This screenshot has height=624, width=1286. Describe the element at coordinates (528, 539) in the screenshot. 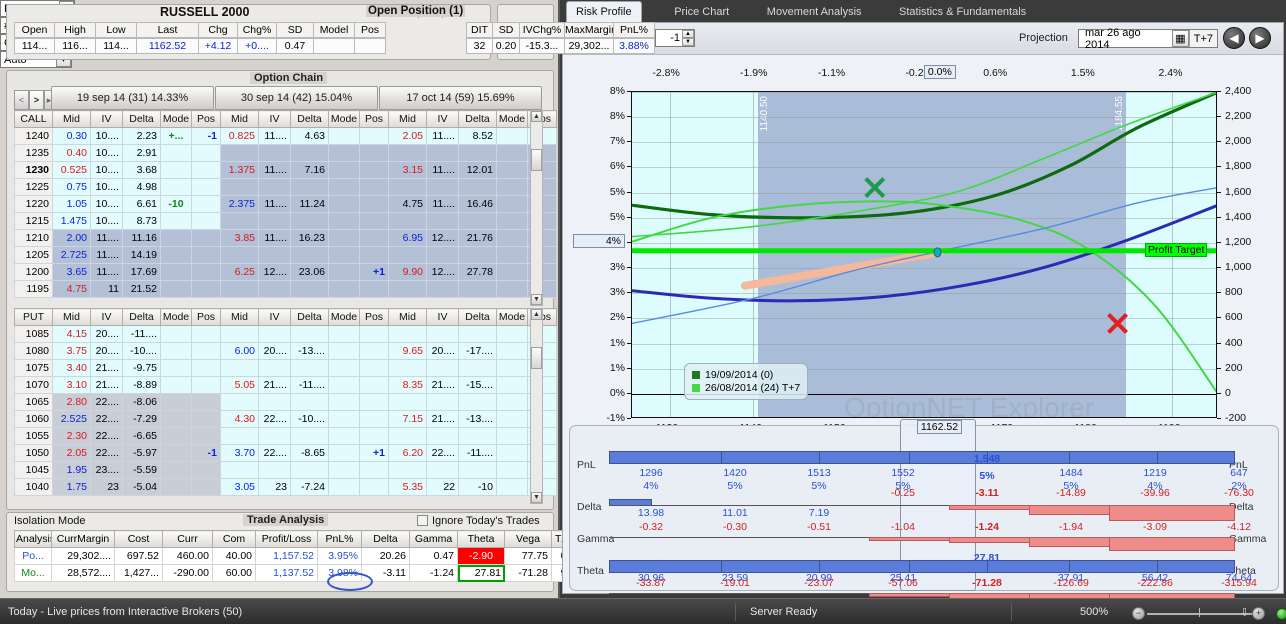

I see `ta-col-header: Vega` at that location.